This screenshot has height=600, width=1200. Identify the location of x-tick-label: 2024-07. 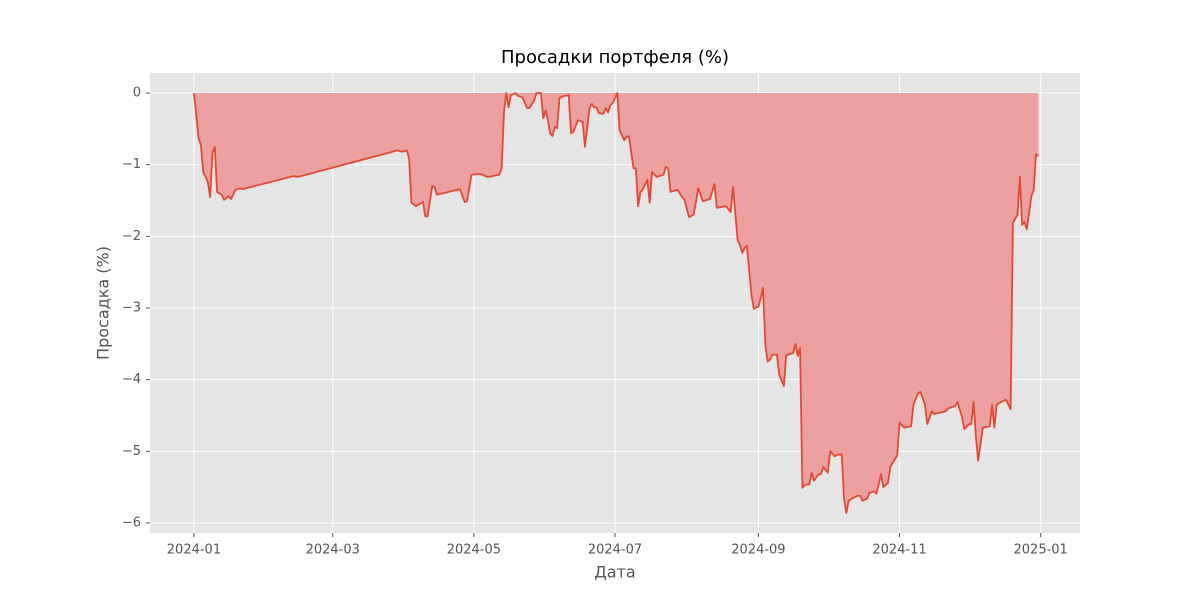
(615, 550).